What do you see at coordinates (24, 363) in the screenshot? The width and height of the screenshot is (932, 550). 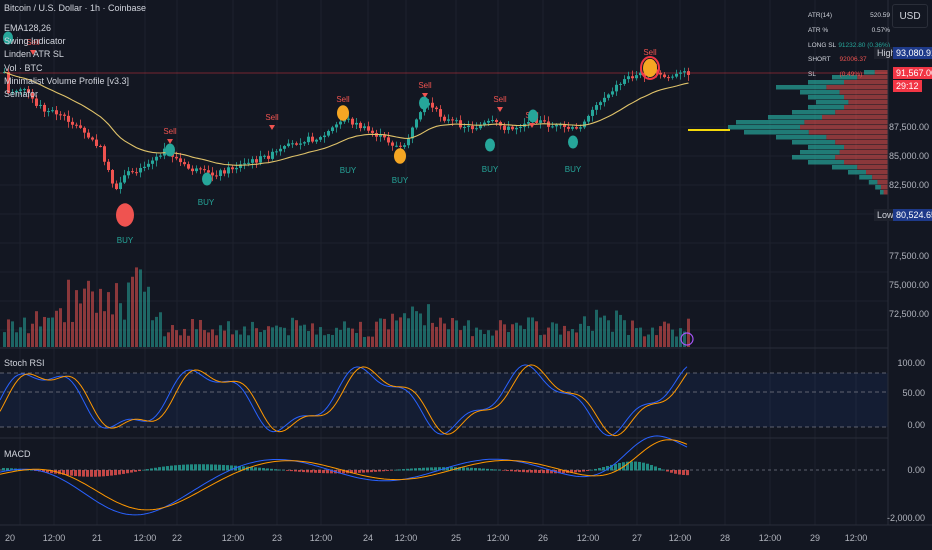 I see `stoch-rsi-label: Stoch RSI` at bounding box center [24, 363].